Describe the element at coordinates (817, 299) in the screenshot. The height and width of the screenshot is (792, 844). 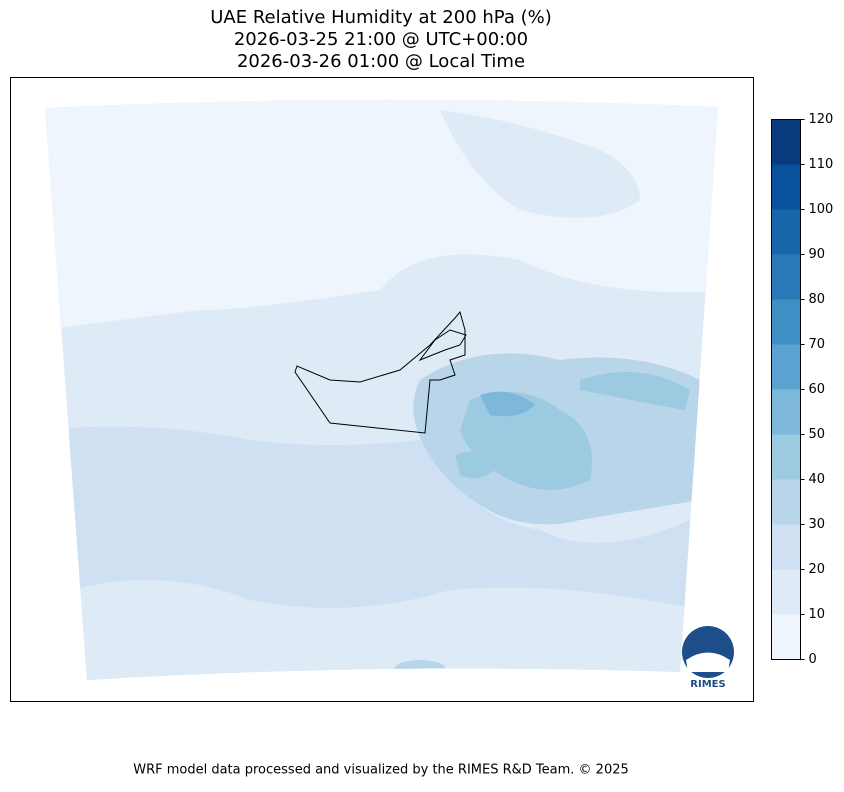
I see `colorbar-tick-label: 80` at that location.